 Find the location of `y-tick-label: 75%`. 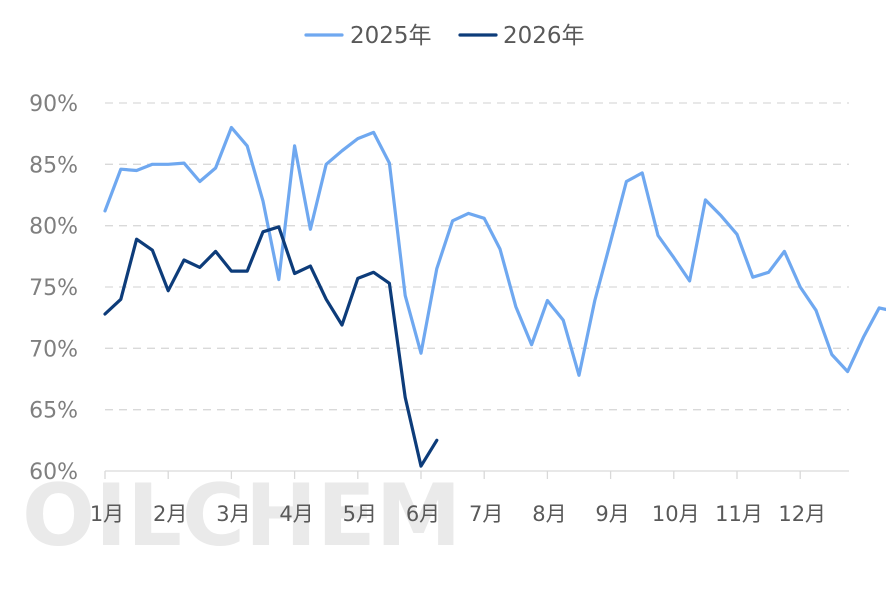

y-tick-label: 75% is located at coordinates (53, 288).